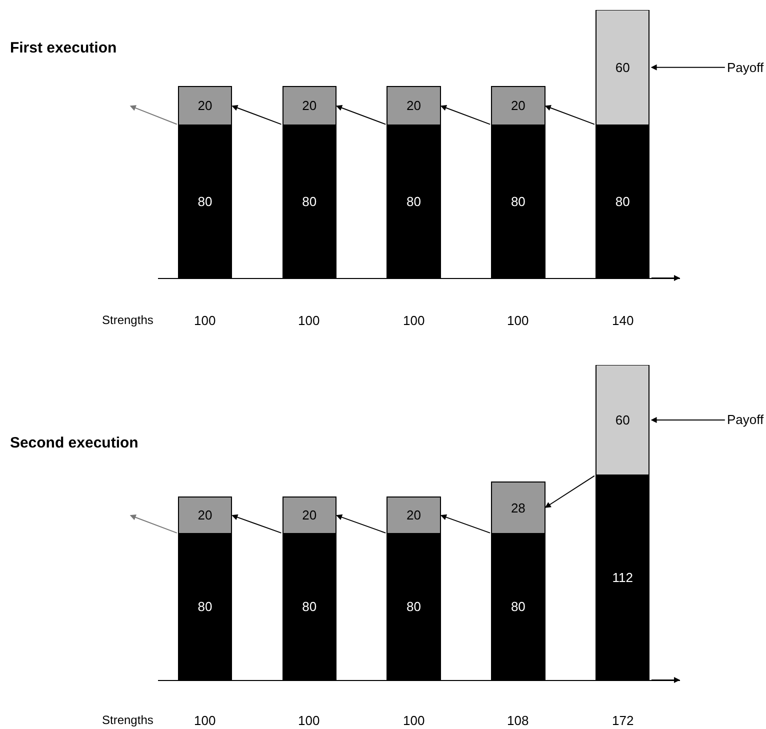  What do you see at coordinates (622, 577) in the screenshot?
I see `data-label: 112` at bounding box center [622, 577].